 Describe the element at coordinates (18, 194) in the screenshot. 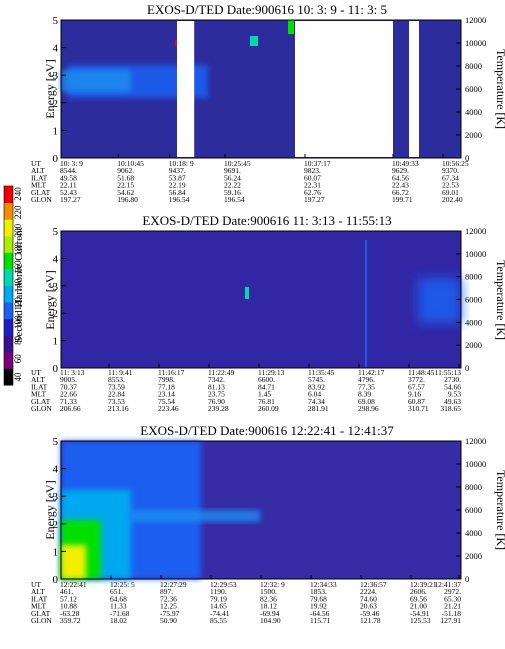

I see `colorbar-tick-label: 240` at that location.